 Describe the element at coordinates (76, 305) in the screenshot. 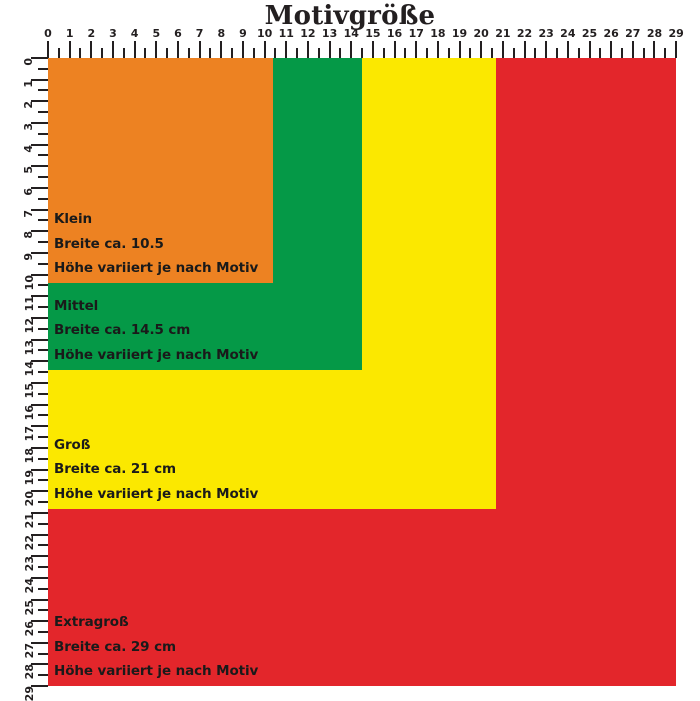

I see `size-name-mittel: Mittel` at that location.